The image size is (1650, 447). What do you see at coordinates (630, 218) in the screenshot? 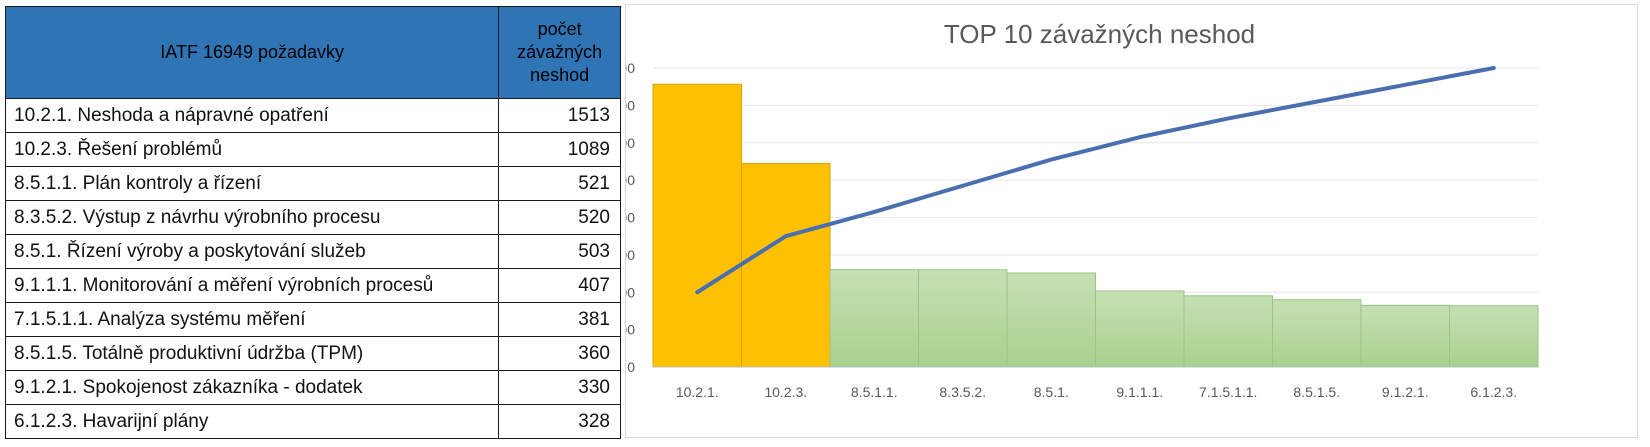
I see `y-tick-label: 800` at bounding box center [630, 218].